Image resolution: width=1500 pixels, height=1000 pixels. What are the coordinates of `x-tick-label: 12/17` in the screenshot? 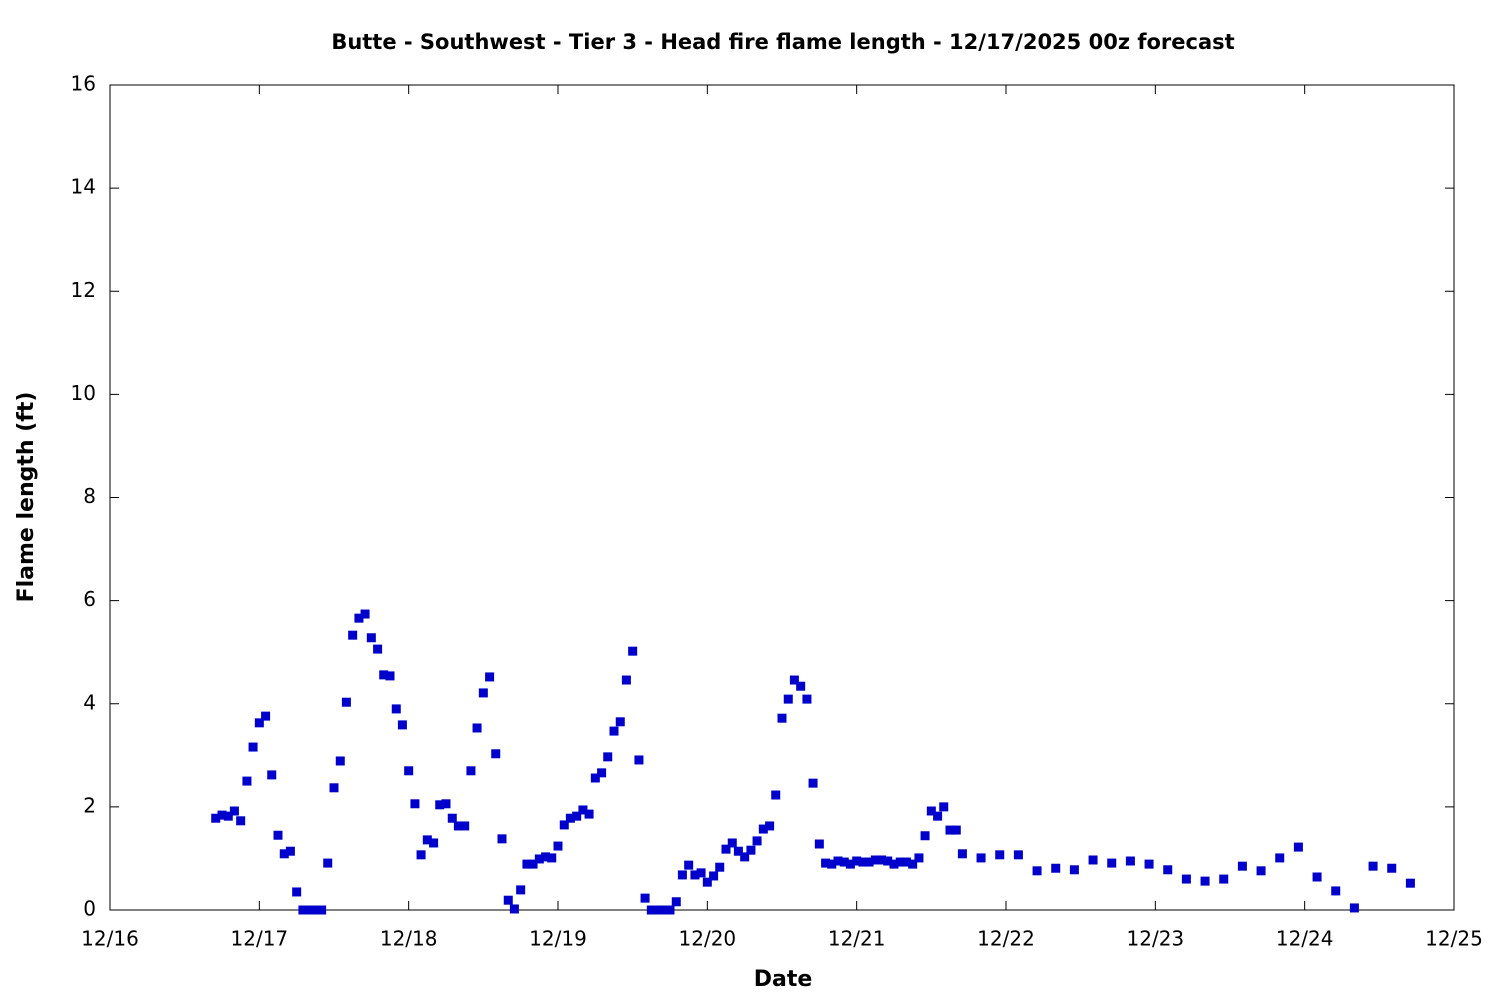 It's located at (260, 939).